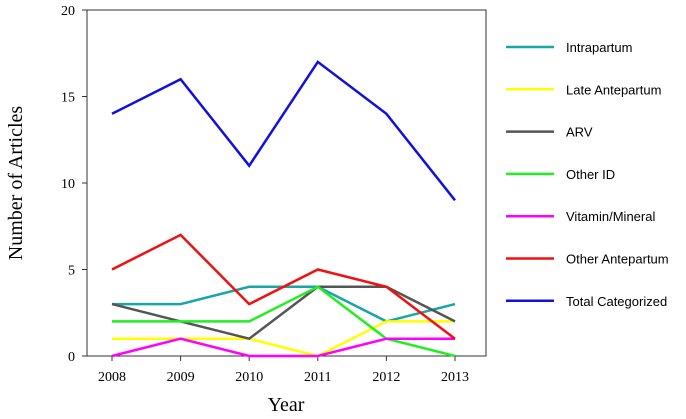  Describe the element at coordinates (283, 370) in the screenshot. I see `x-axis: 2008 2009 2010 2011 2012 2013` at that location.